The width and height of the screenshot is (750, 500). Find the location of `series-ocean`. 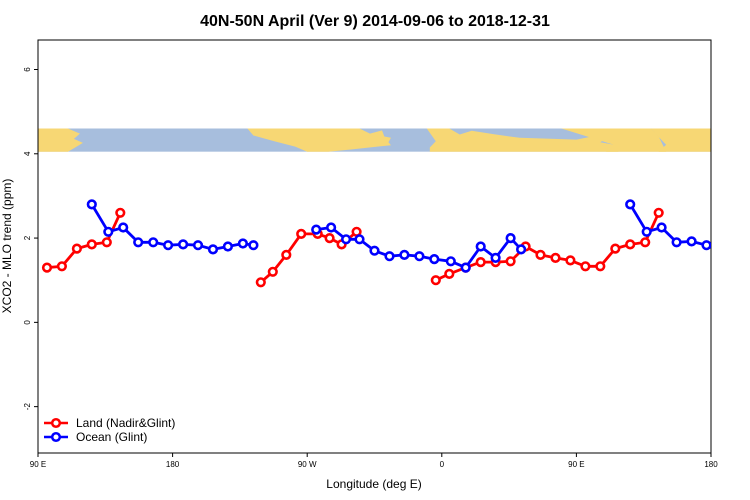

series-ocean is located at coordinates (398, 236).